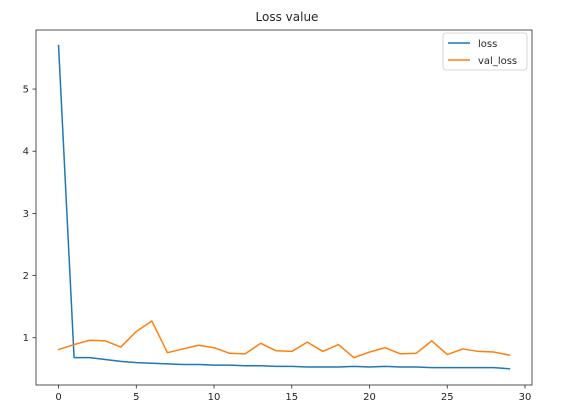 The height and width of the screenshot is (420, 575). What do you see at coordinates (26, 152) in the screenshot?
I see `y-tick-label-4: 4` at bounding box center [26, 152].